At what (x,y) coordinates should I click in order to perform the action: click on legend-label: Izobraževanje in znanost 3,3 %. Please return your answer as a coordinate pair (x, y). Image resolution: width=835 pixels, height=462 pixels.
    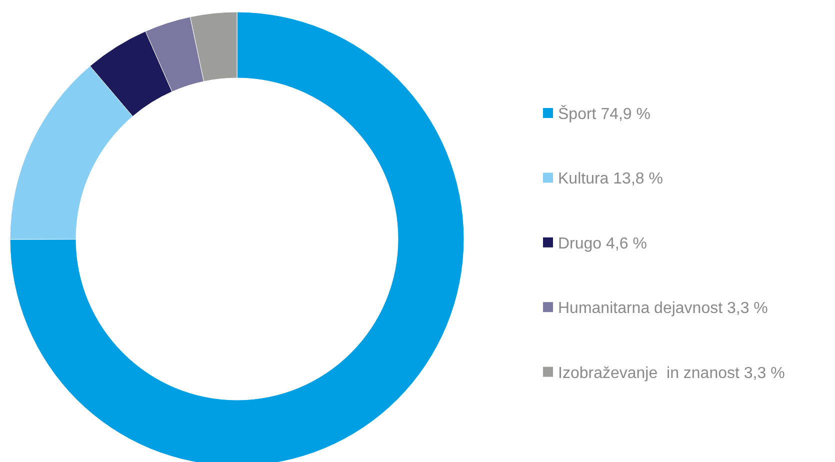
    Looking at the image, I should click on (671, 373).